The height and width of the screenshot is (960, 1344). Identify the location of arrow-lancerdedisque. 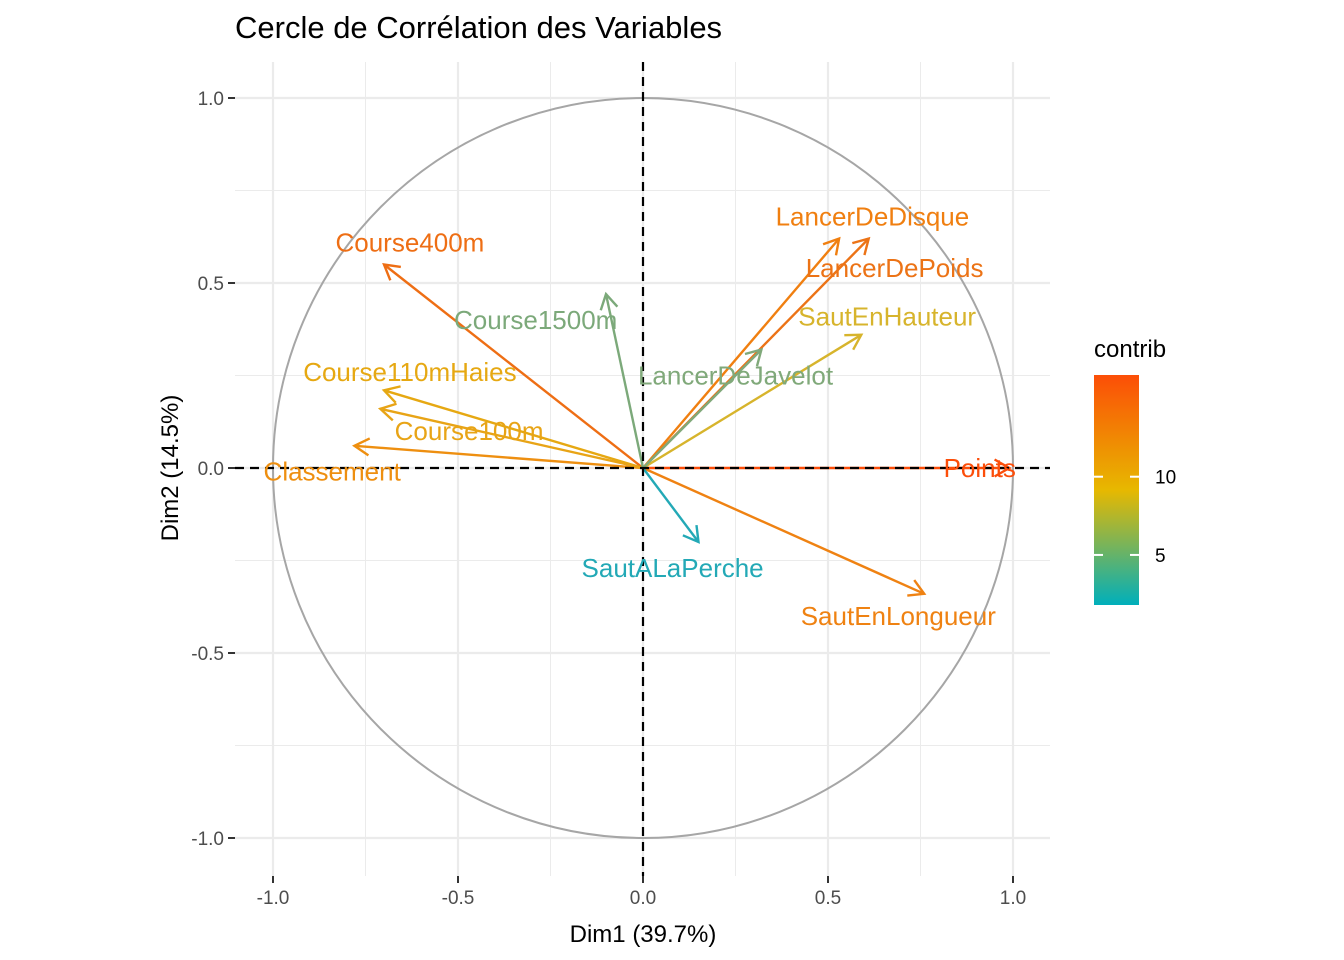
(741, 353).